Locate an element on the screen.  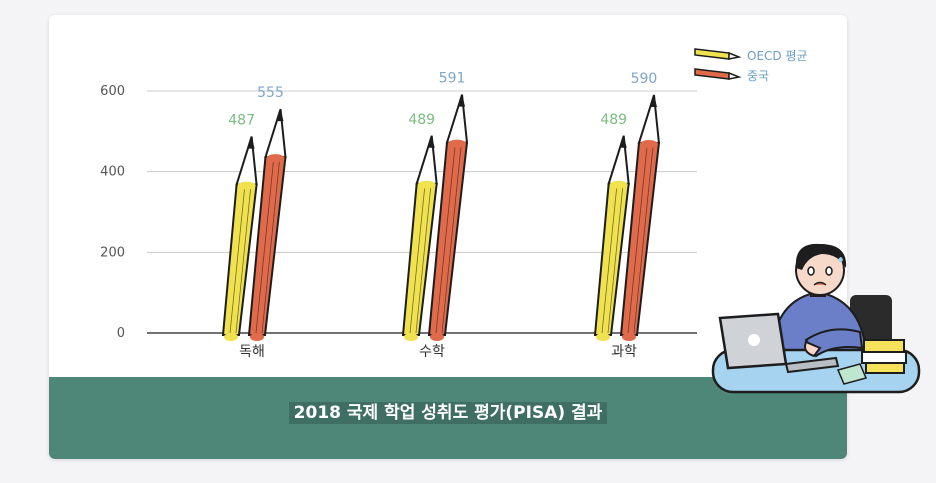
x-tick-label: 수학 is located at coordinates (432, 352).